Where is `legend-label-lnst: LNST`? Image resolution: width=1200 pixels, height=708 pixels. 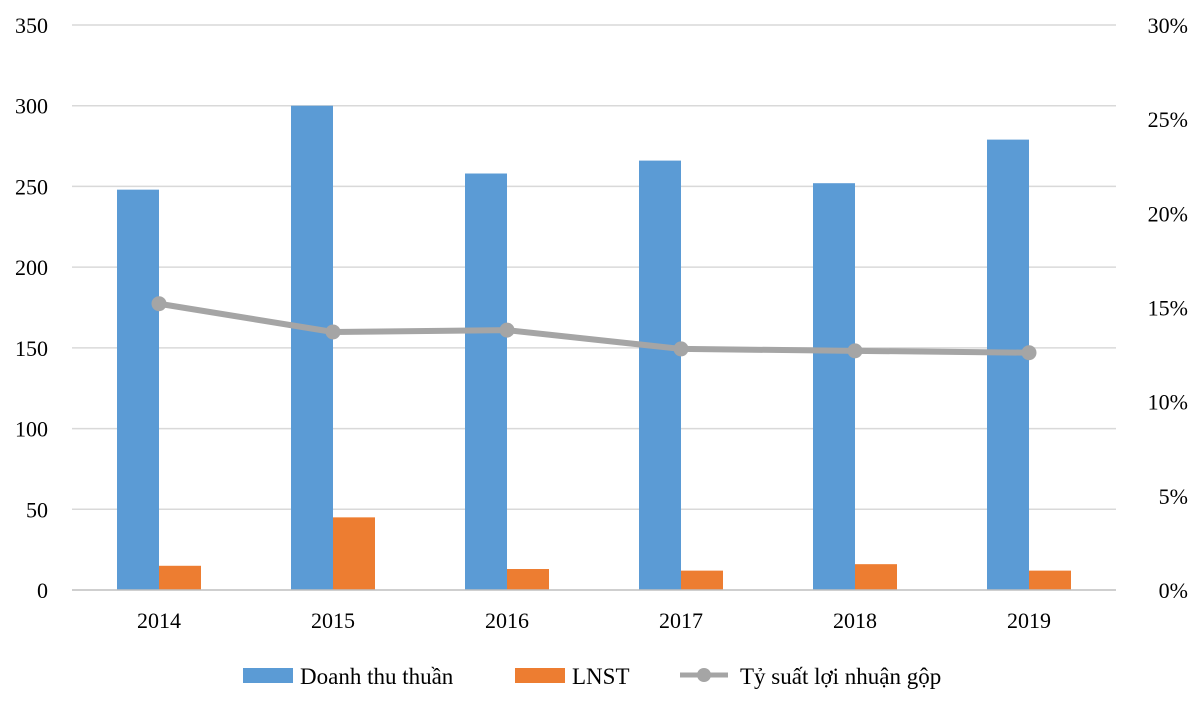
legend-label-lnst: LNST is located at coordinates (601, 676).